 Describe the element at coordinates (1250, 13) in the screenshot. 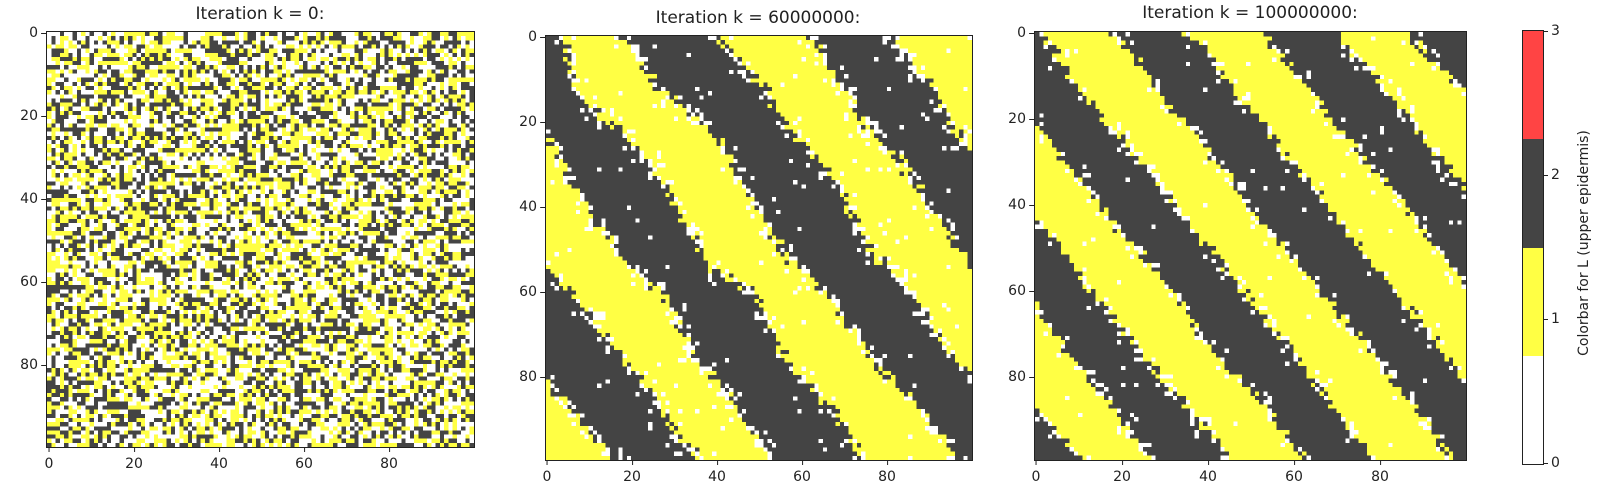

I see `panel-title: Iteration k = 100000000:` at that location.